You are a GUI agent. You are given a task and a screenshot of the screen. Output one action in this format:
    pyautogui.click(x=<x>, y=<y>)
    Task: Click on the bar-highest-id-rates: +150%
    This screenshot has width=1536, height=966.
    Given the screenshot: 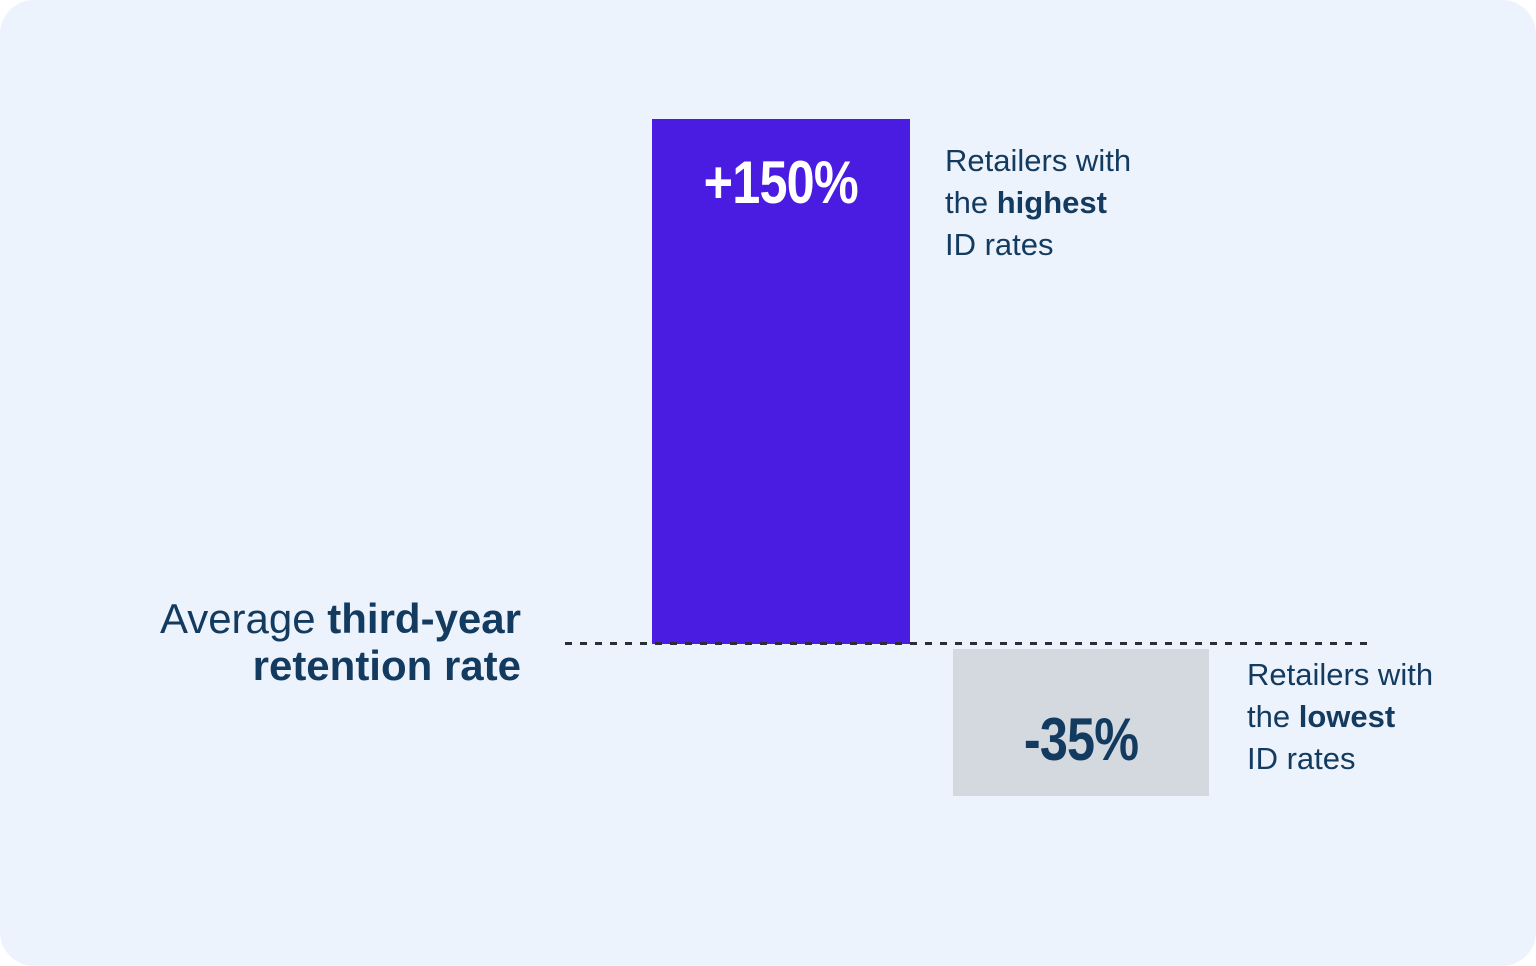 What is the action you would take?
    pyautogui.click(x=781, y=381)
    